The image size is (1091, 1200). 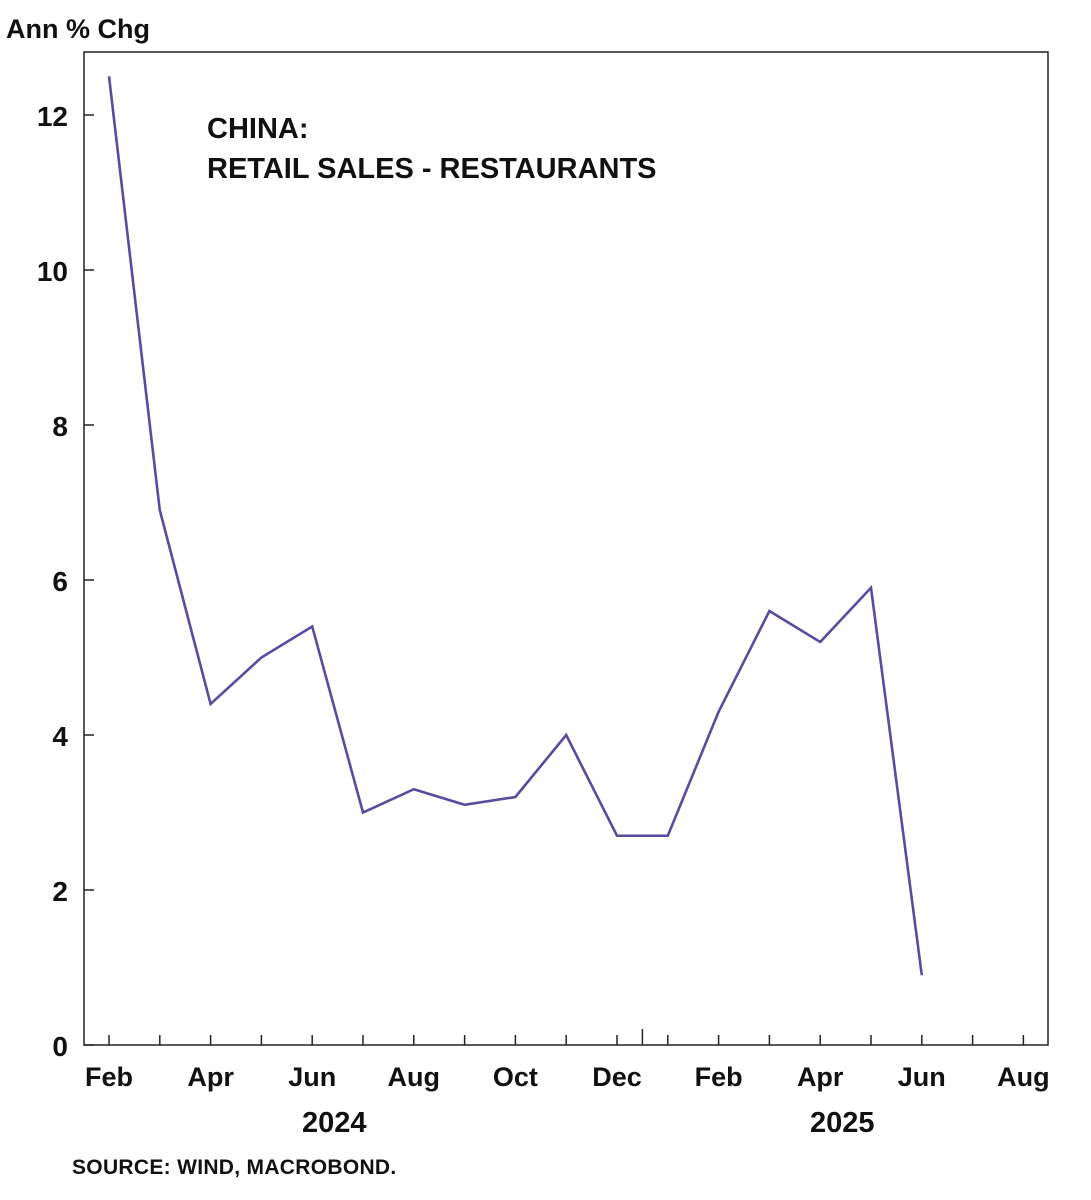 I want to click on x-tick-label: Oct, so click(x=515, y=1077).